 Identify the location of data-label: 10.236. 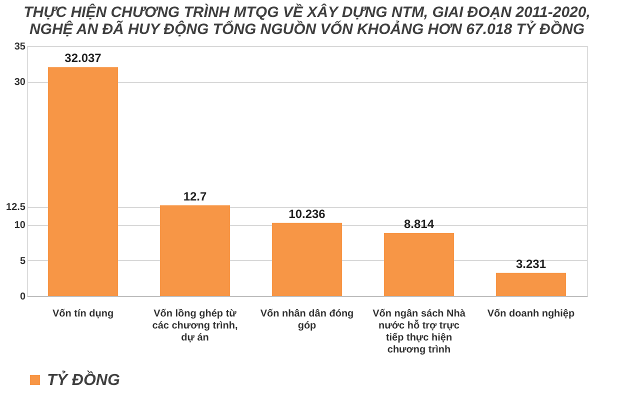
(307, 213).